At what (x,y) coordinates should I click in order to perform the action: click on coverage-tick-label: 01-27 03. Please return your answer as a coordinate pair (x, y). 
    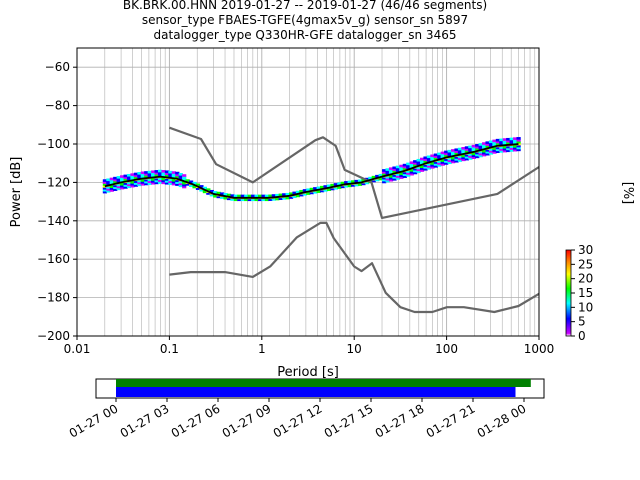
    Looking at the image, I should click on (145, 420).